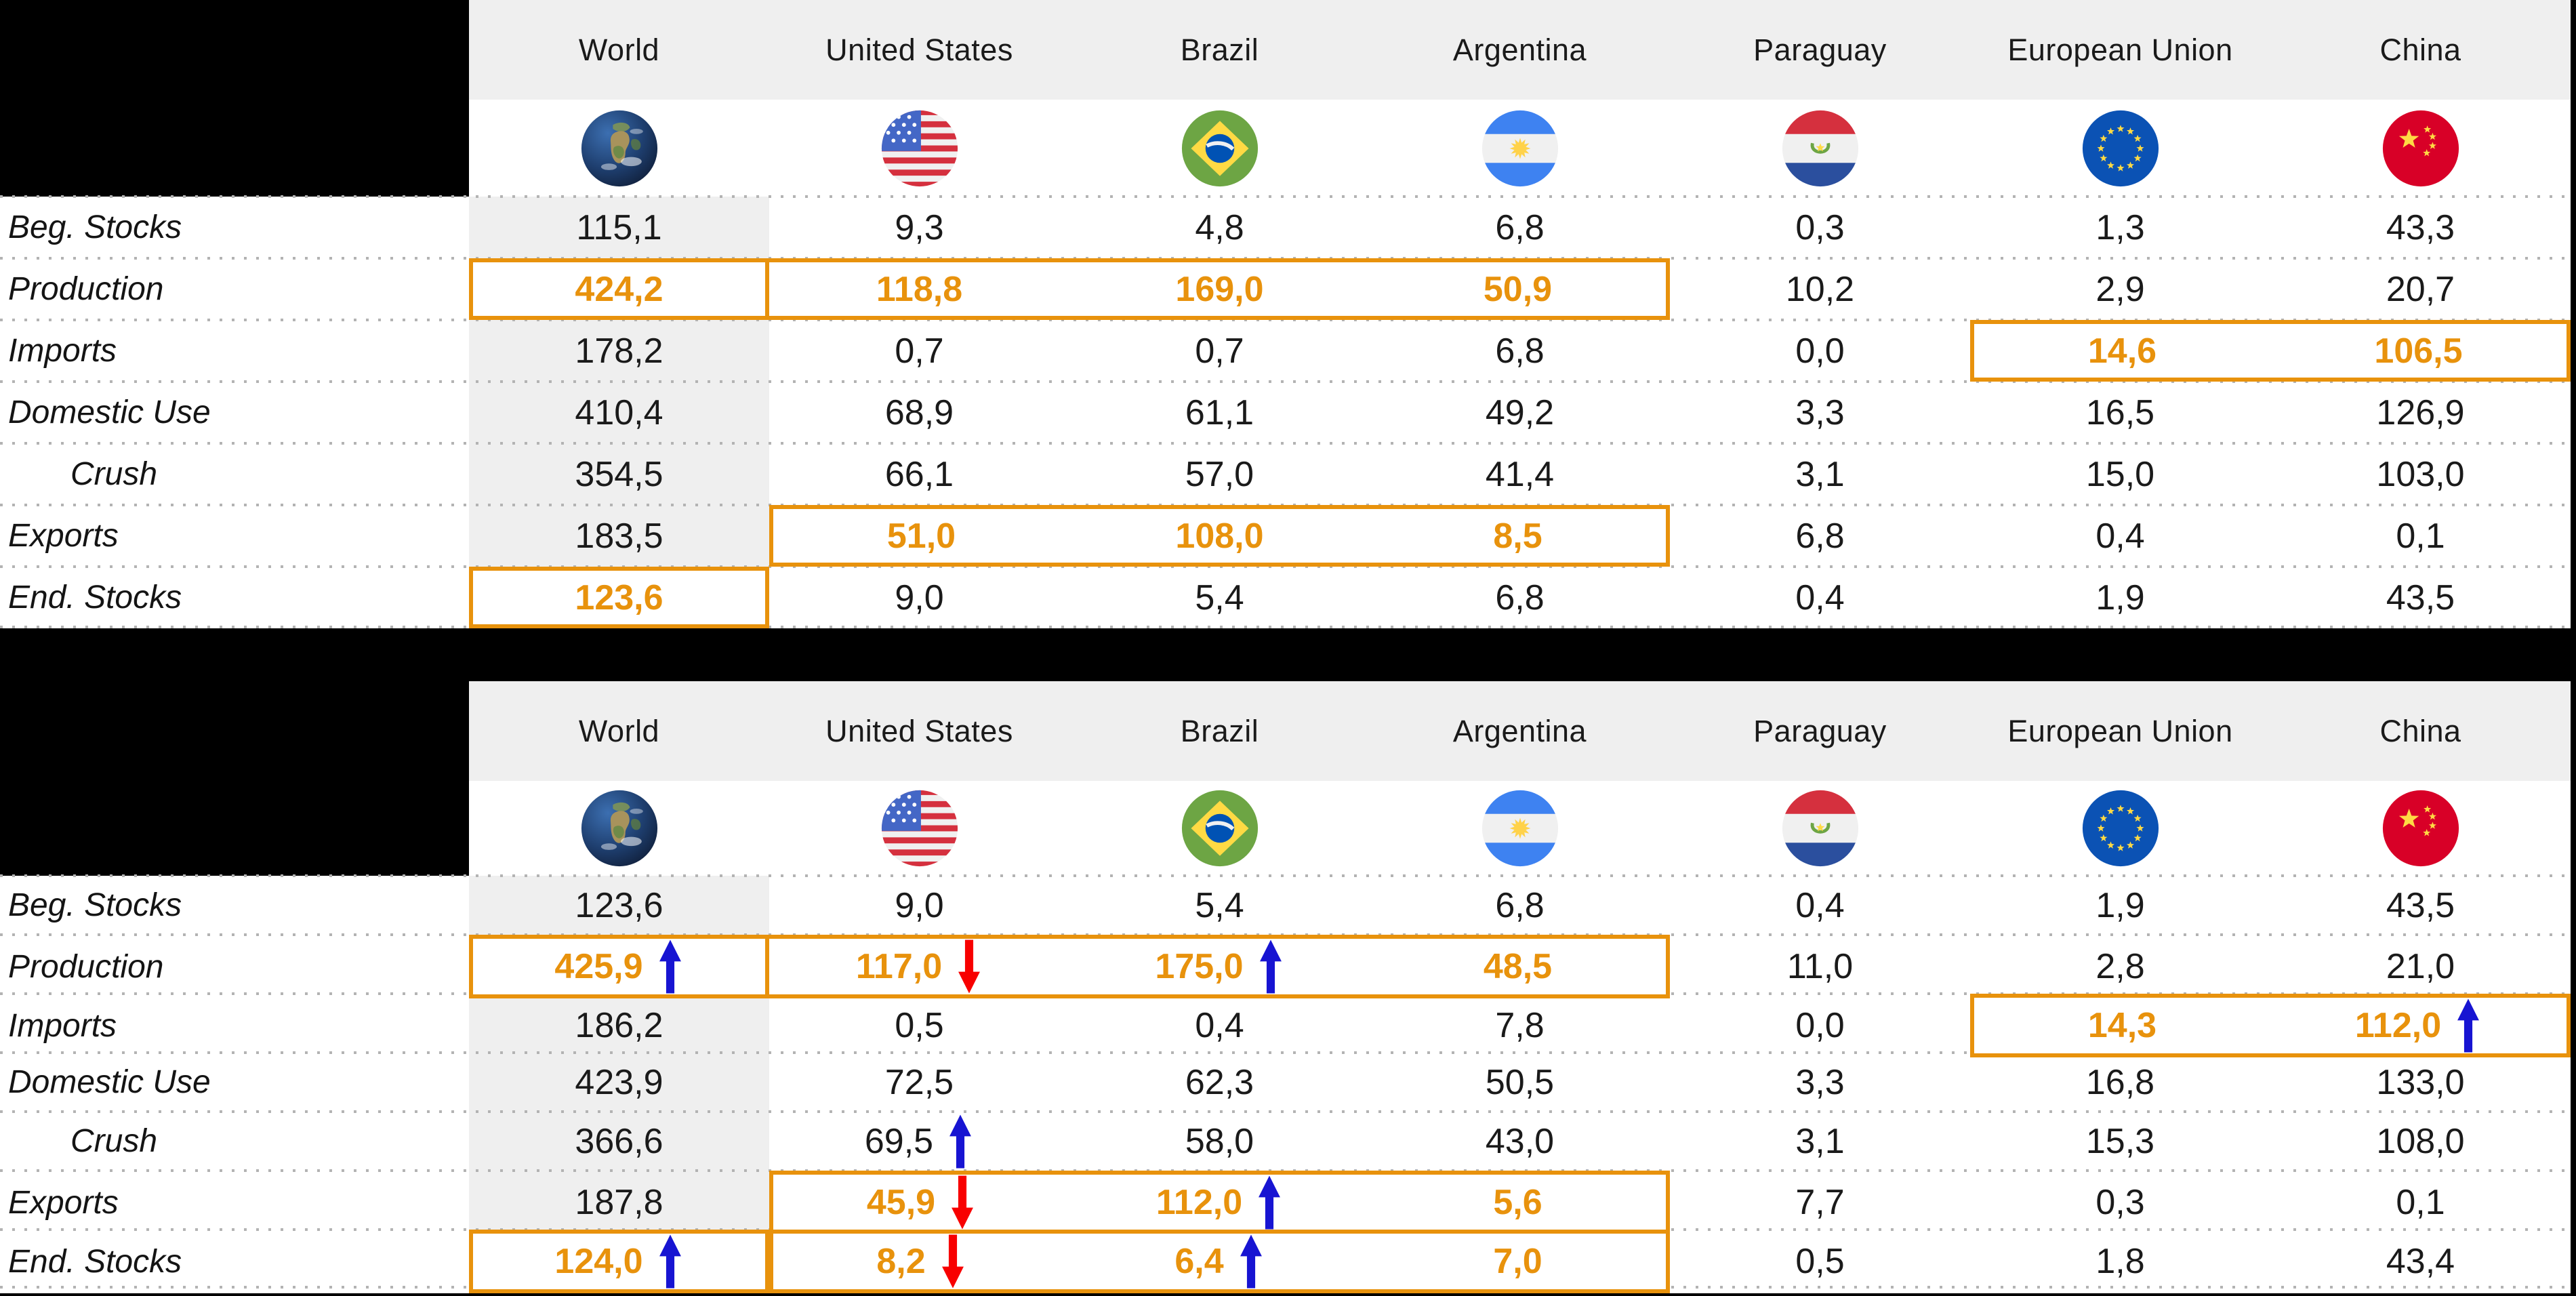  I want to click on cell-value: 50,5, so click(1520, 1082).